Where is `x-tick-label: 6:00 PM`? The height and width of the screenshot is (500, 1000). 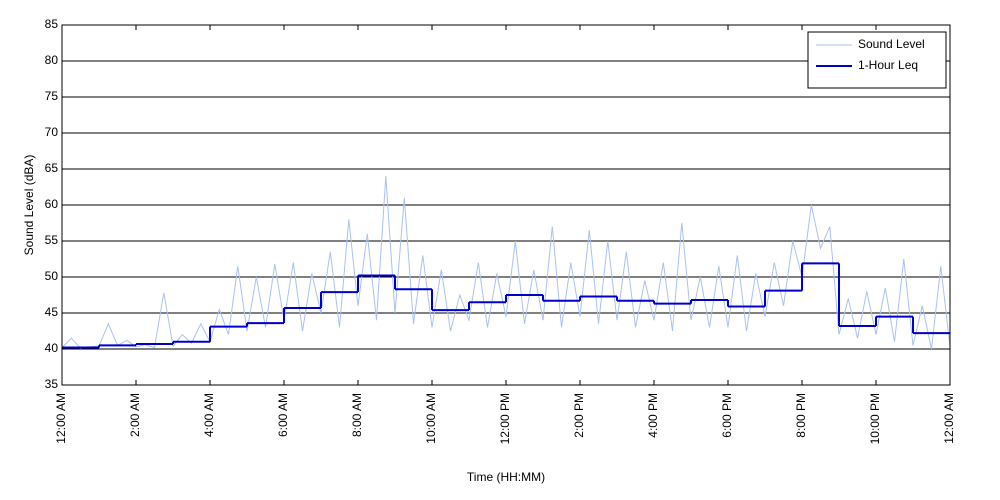
x-tick-label: 6:00 PM is located at coordinates (727, 415).